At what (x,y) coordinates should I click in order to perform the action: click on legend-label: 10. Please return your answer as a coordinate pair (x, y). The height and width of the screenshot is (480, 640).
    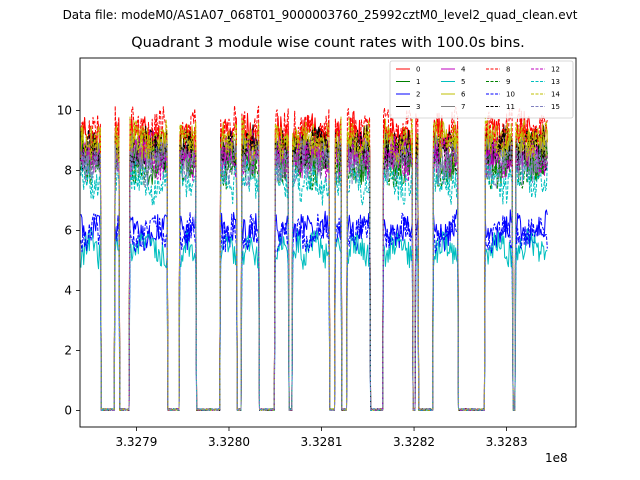
    Looking at the image, I should click on (510, 95).